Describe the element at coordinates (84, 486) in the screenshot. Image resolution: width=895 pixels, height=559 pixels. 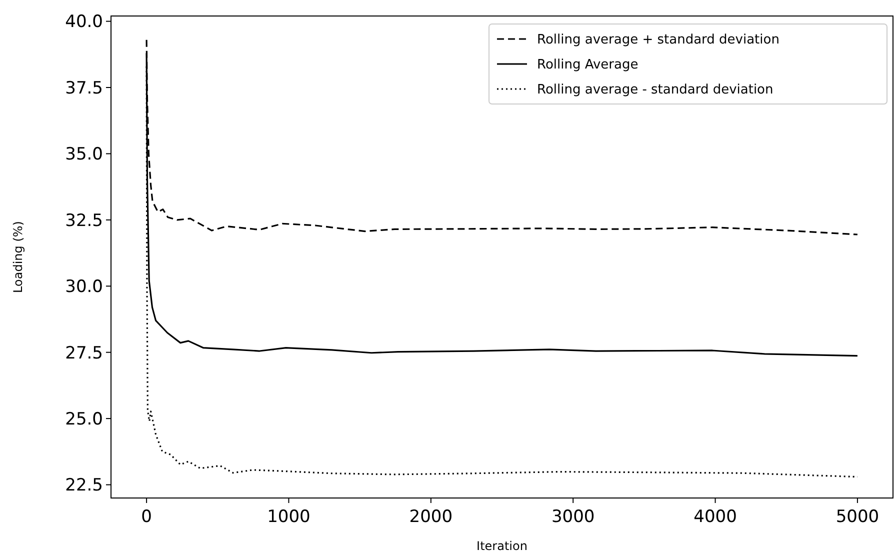
I see `y-tick-label: 22.5` at that location.